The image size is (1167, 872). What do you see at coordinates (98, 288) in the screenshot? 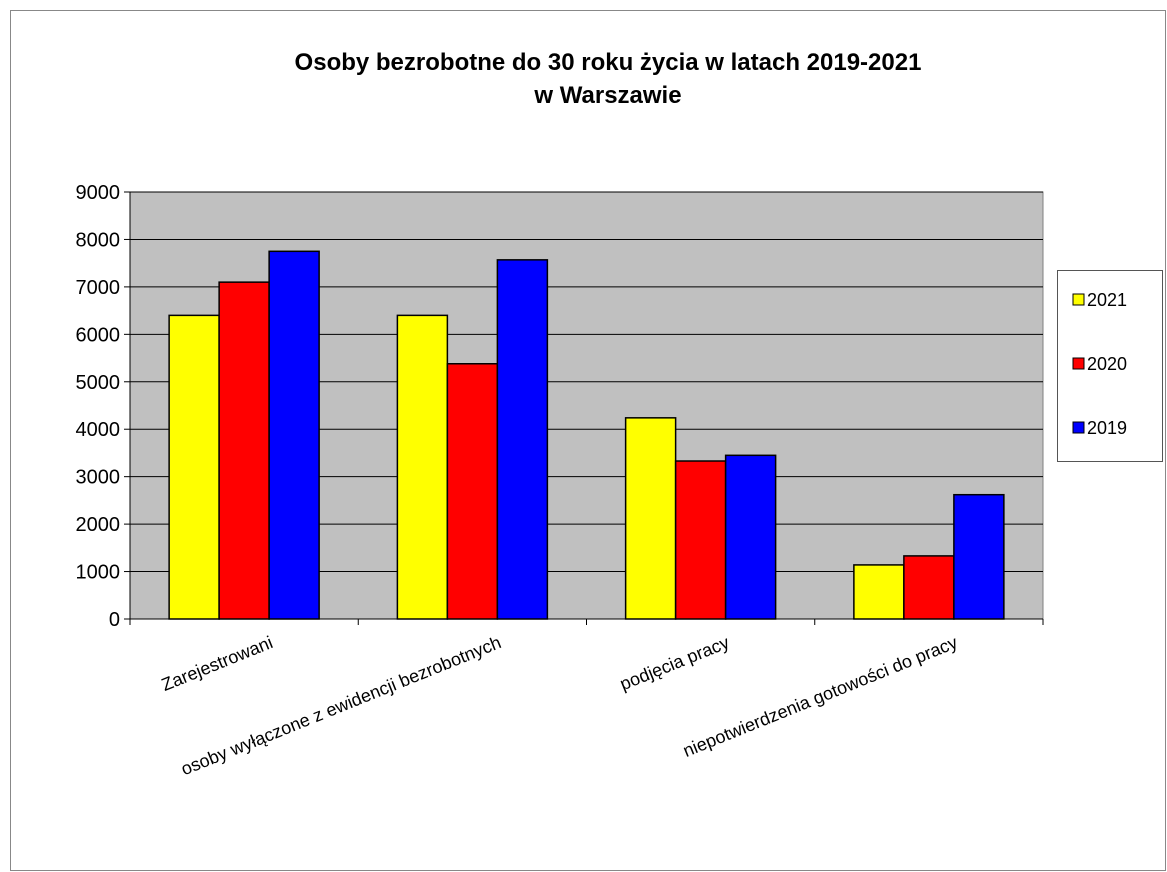
I see `y-tick-label: 7000` at bounding box center [98, 288].